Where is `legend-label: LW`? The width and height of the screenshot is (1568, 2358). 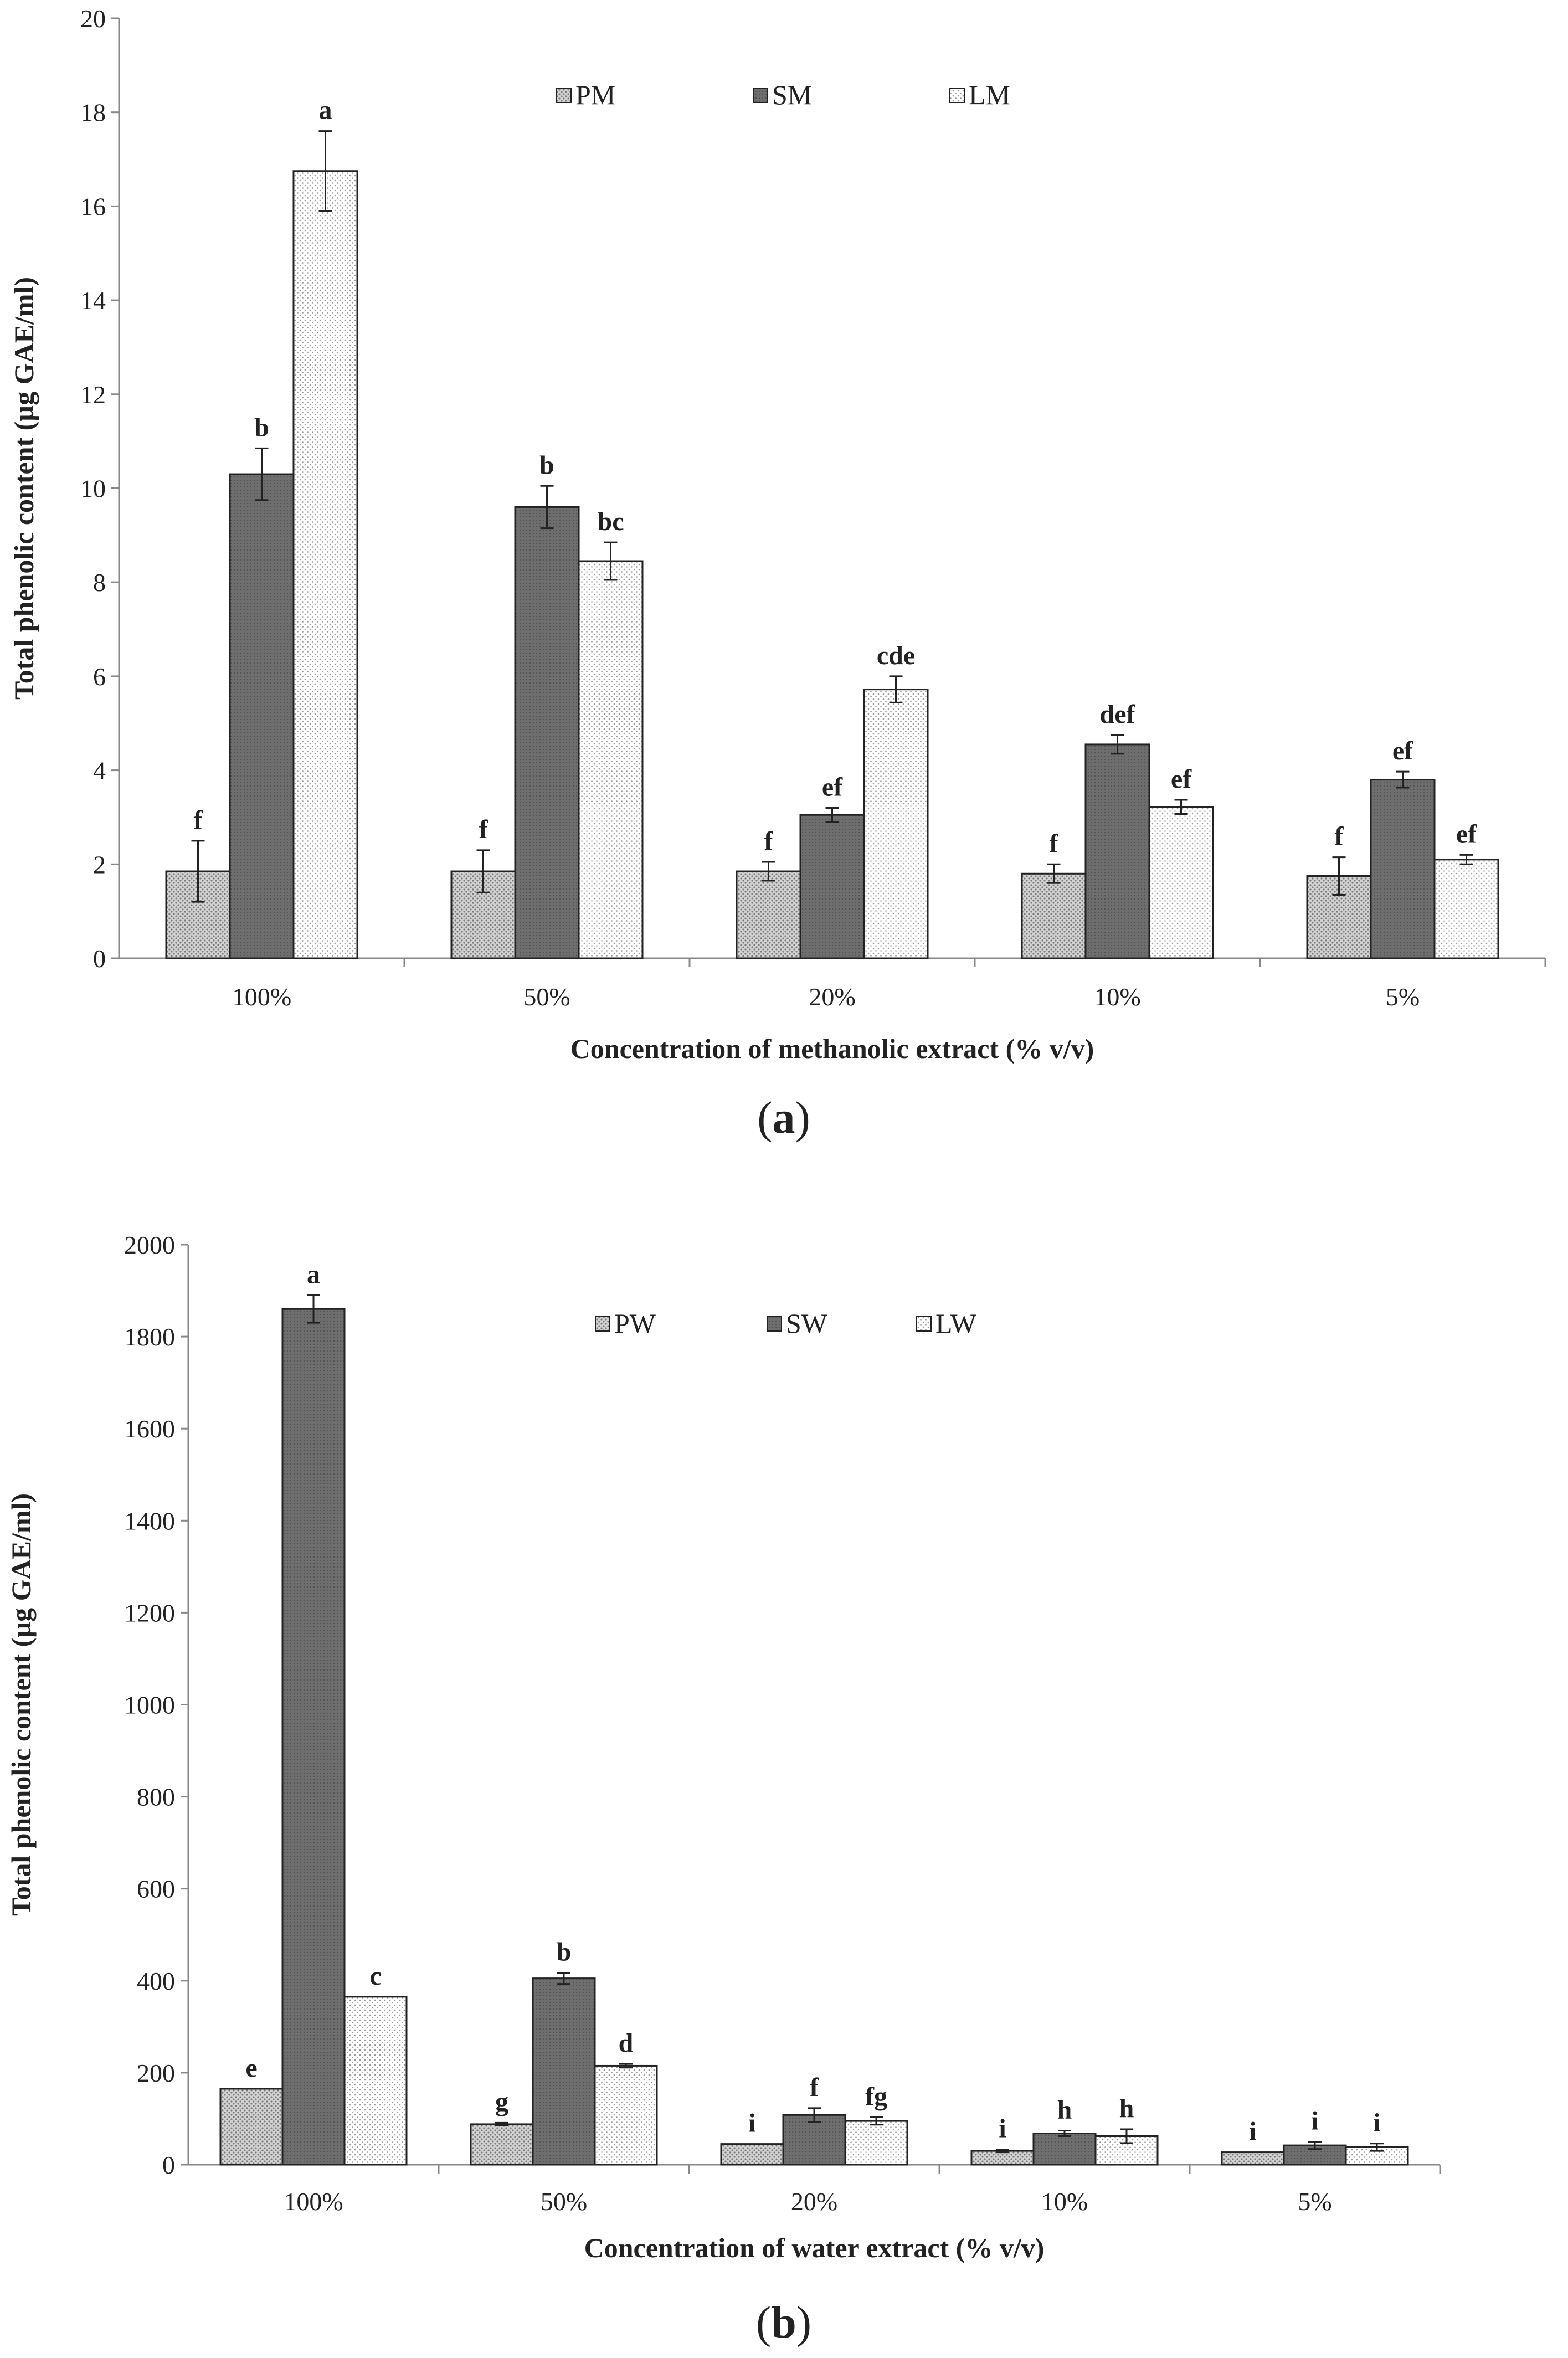
legend-label: LW is located at coordinates (956, 1324).